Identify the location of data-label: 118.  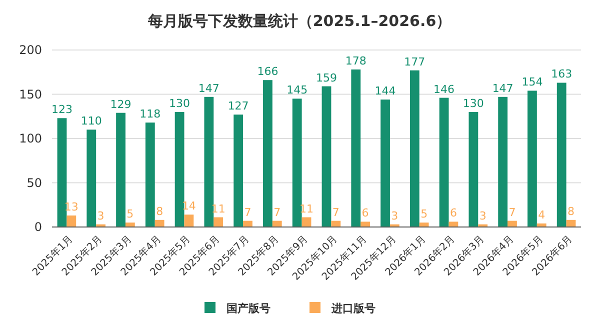
(150, 114).